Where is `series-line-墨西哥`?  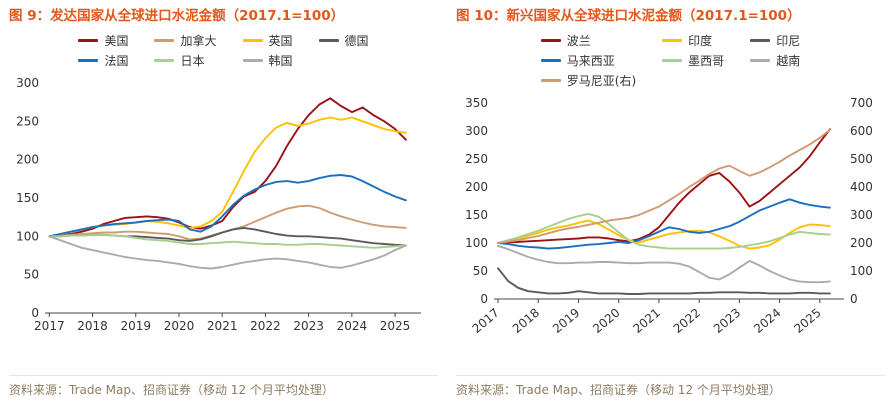
series-line-墨西哥 is located at coordinates (663, 231).